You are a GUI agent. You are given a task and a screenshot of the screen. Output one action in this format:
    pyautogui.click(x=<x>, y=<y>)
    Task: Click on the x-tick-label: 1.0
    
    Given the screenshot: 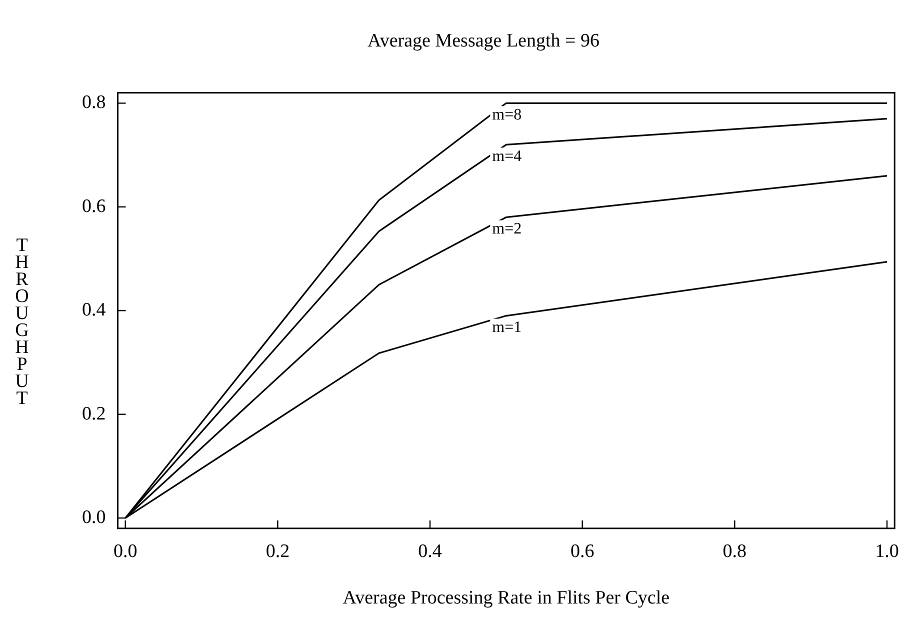 What is the action you would take?
    pyautogui.click(x=887, y=551)
    